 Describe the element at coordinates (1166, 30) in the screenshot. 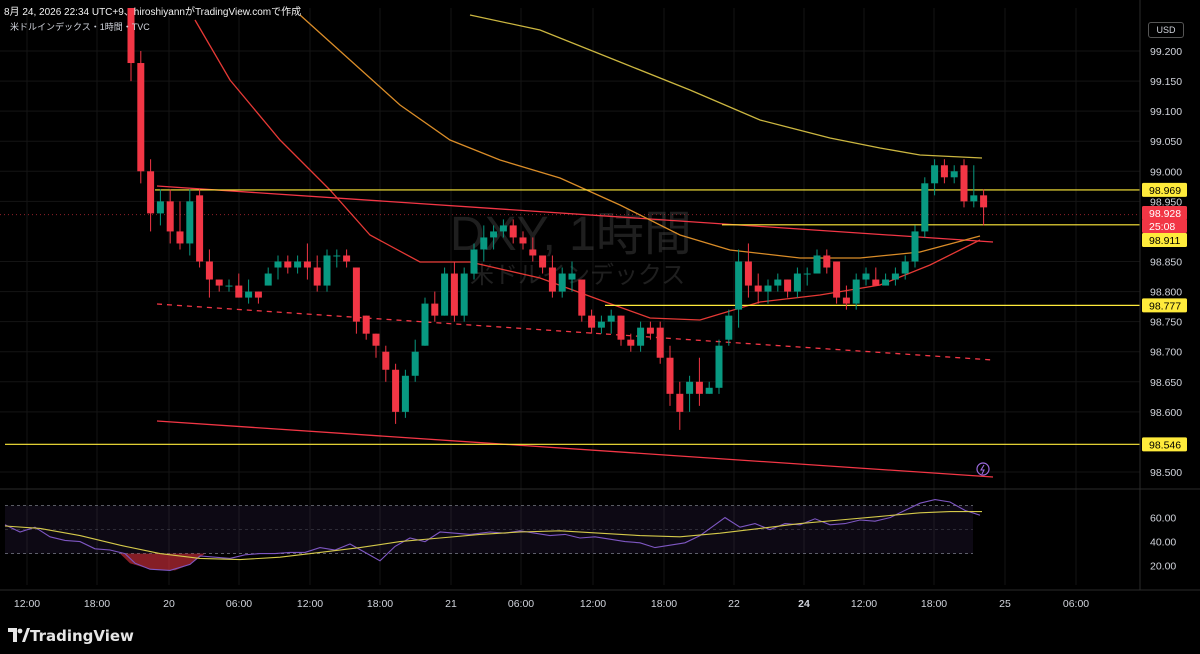

I see `currency-button: USD` at that location.